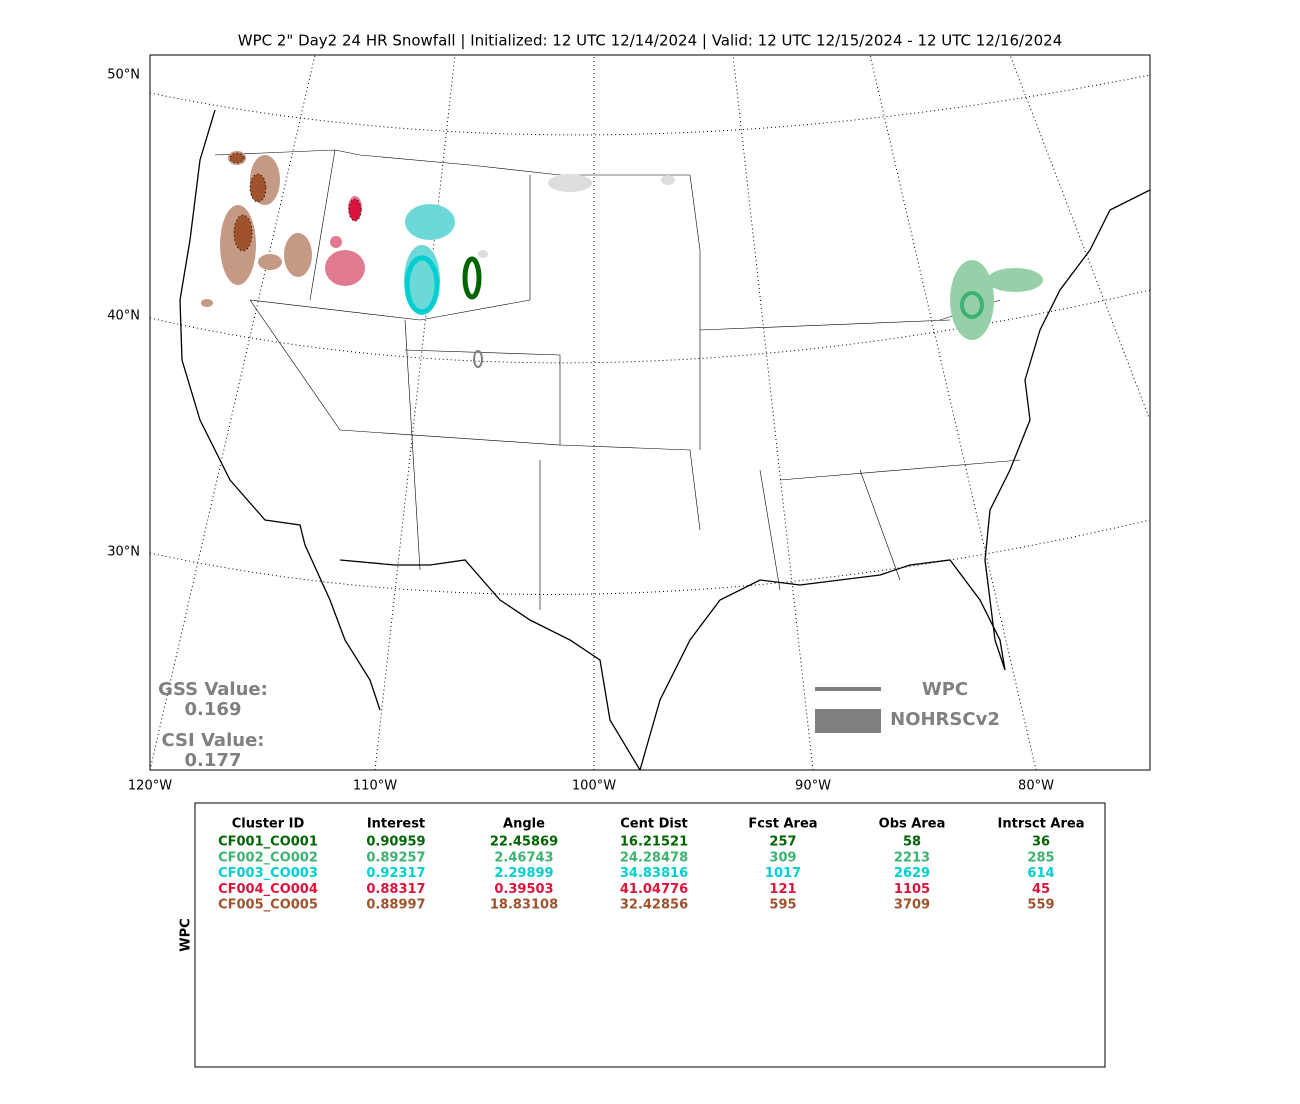 The height and width of the screenshot is (1104, 1300). What do you see at coordinates (1041, 889) in the screenshot?
I see `table-cell: 45` at bounding box center [1041, 889].